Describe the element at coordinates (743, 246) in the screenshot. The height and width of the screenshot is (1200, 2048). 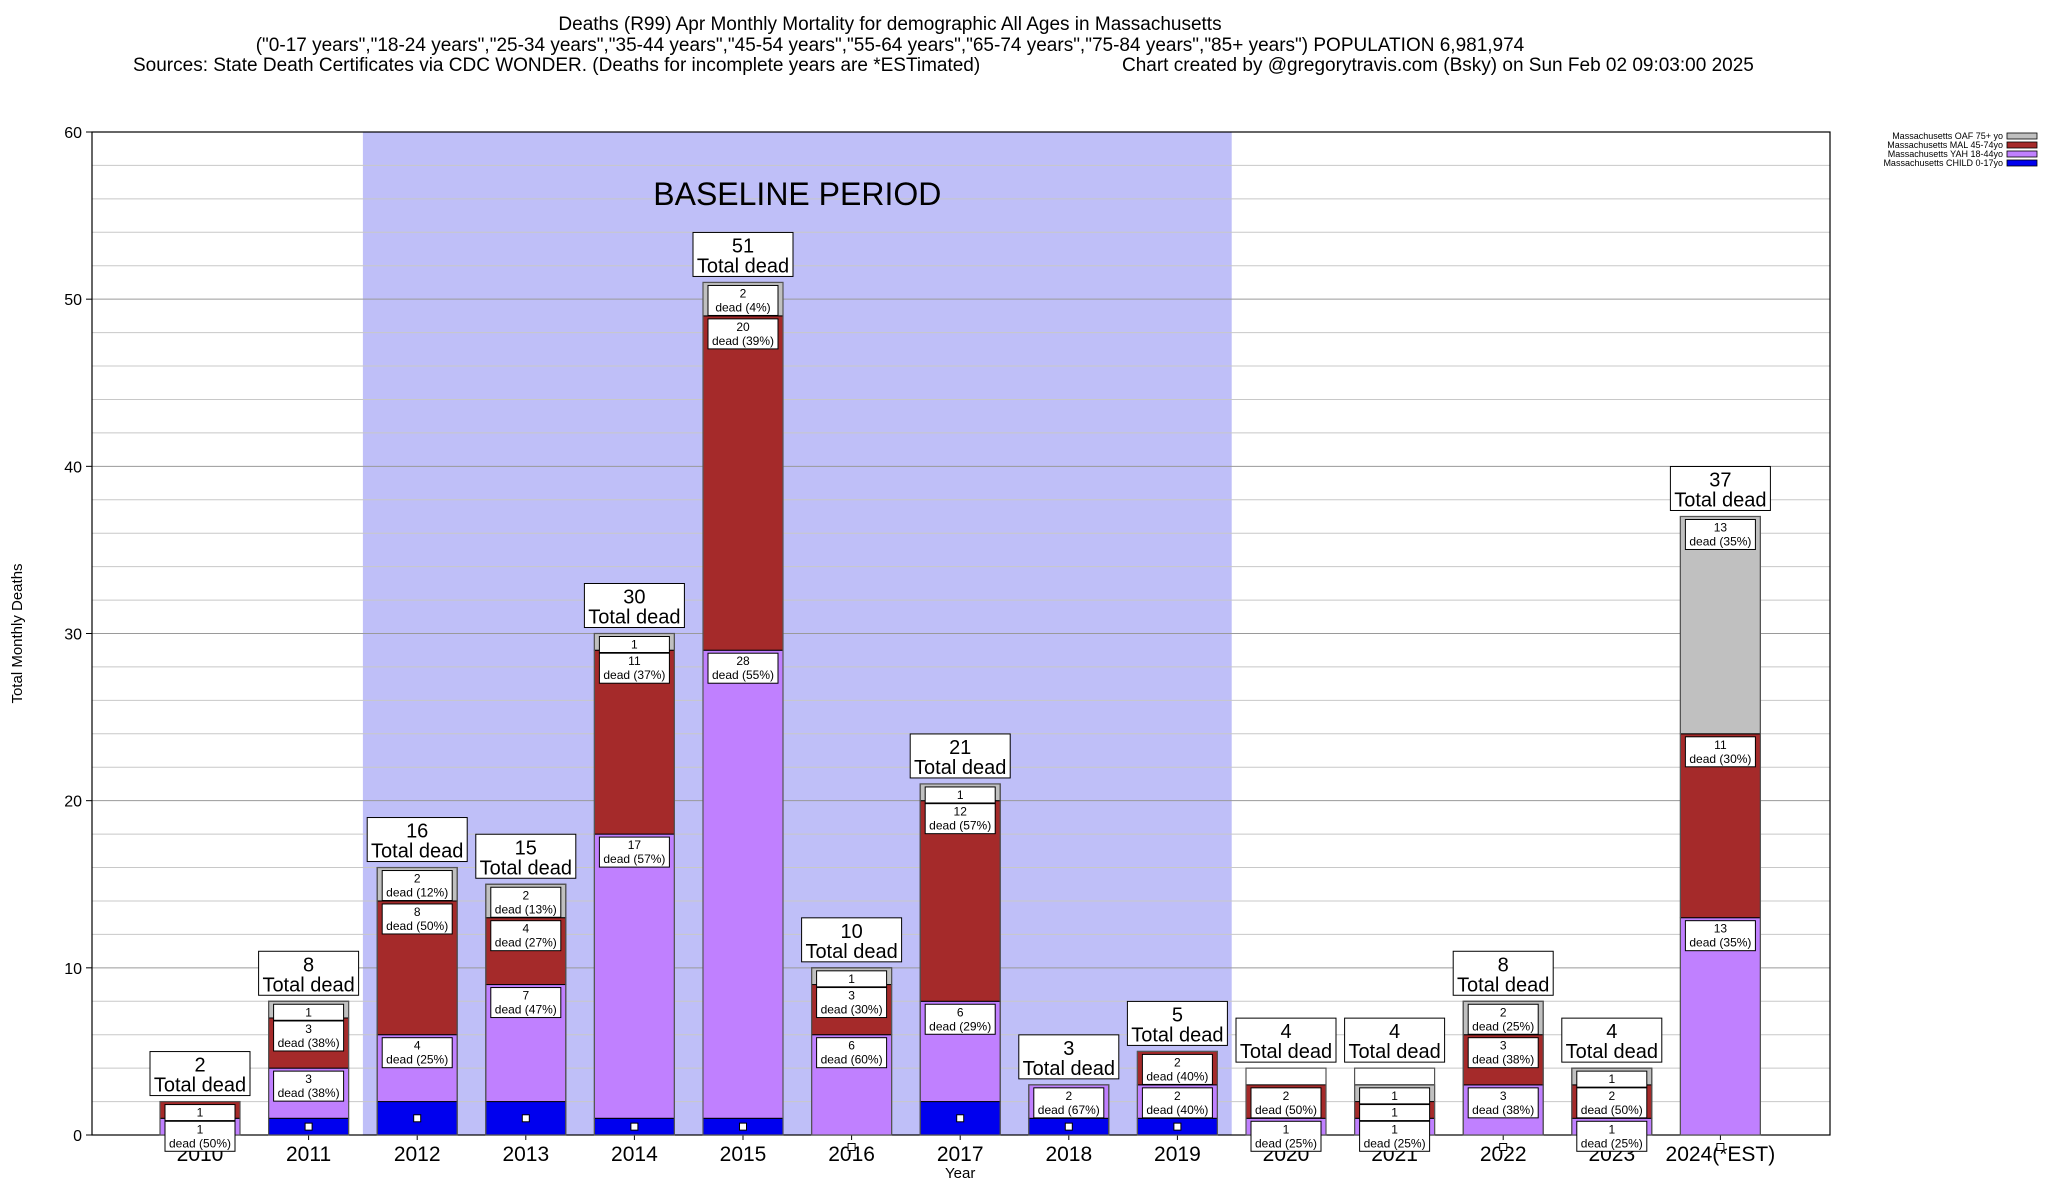
I see `total-value: 51` at that location.